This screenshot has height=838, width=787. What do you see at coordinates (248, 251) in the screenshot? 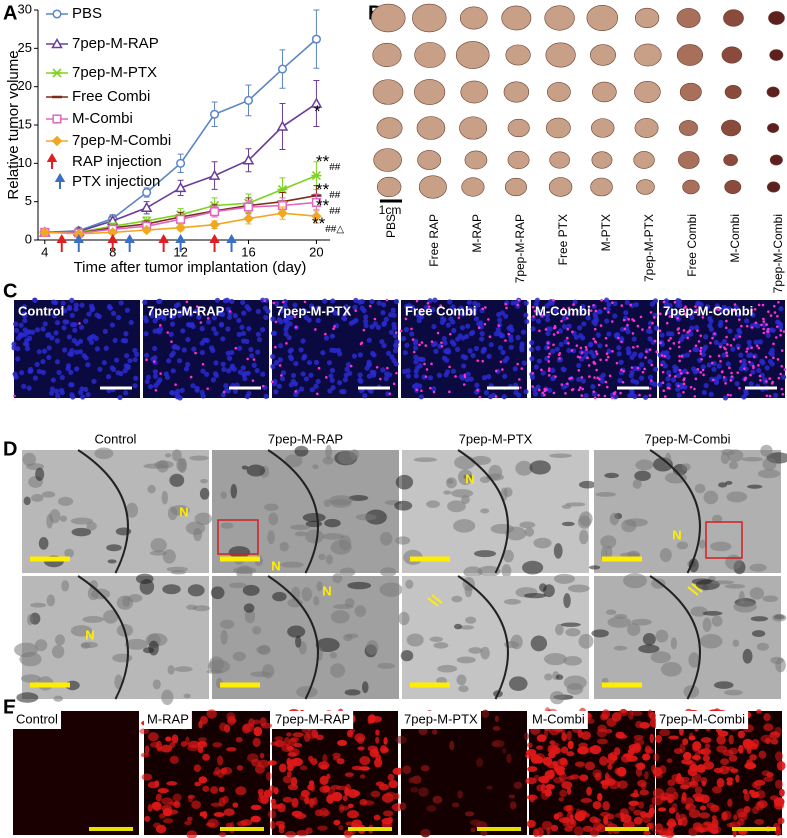
I see `x-tick-label: 16` at bounding box center [248, 251].